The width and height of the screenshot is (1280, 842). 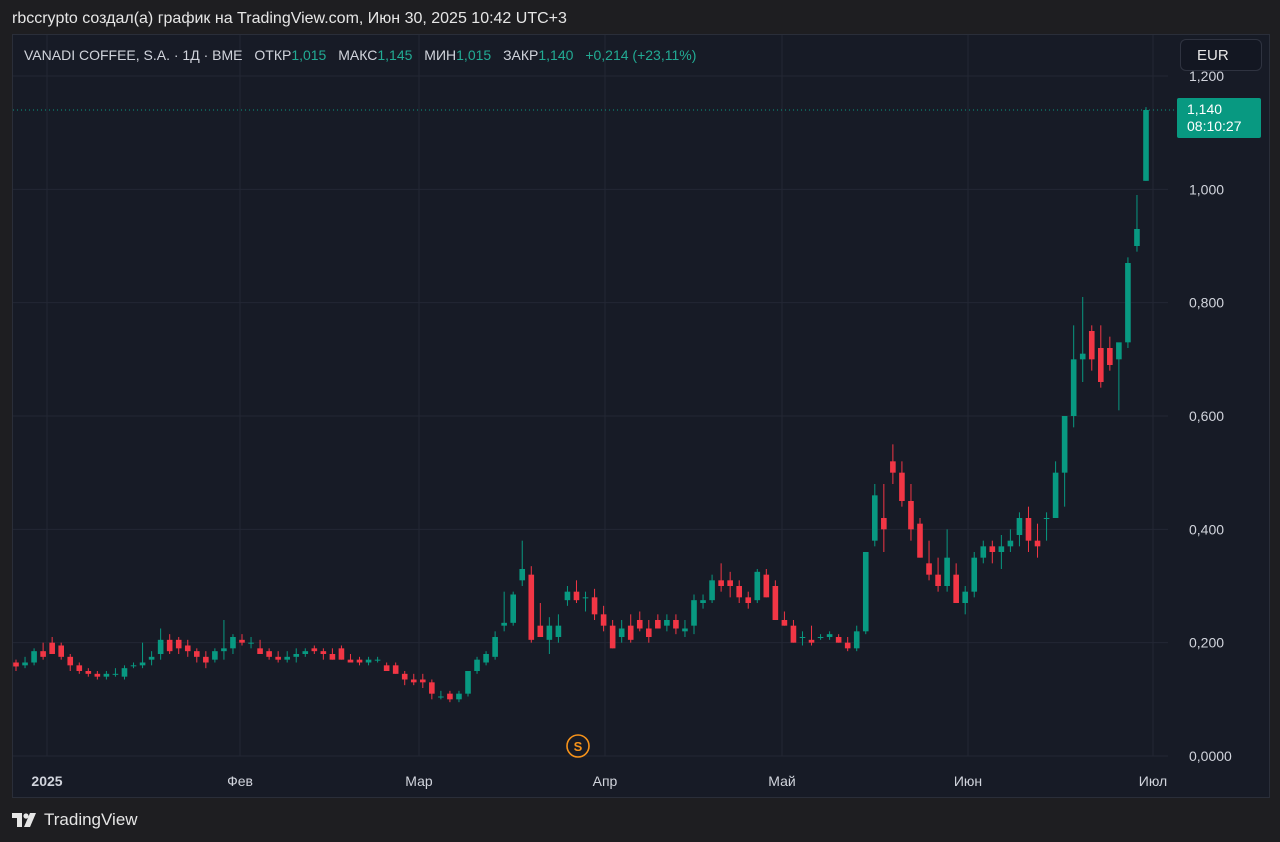 What do you see at coordinates (419, 781) in the screenshot?
I see `x-tick-label: Мар` at bounding box center [419, 781].